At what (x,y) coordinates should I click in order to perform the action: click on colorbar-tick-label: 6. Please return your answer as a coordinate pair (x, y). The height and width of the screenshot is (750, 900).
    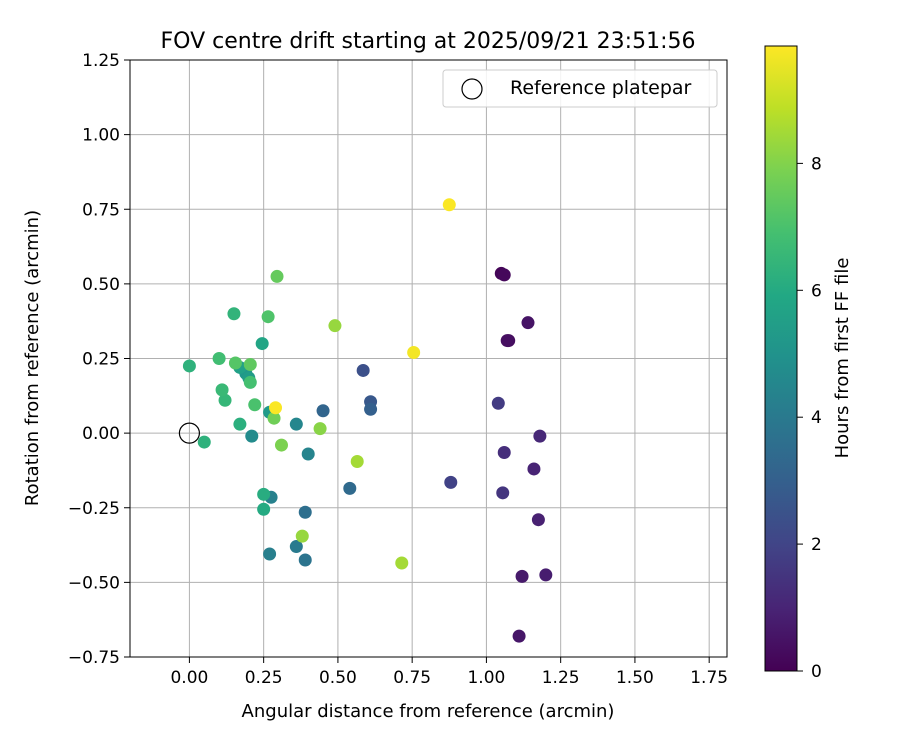
    Looking at the image, I should click on (816, 291).